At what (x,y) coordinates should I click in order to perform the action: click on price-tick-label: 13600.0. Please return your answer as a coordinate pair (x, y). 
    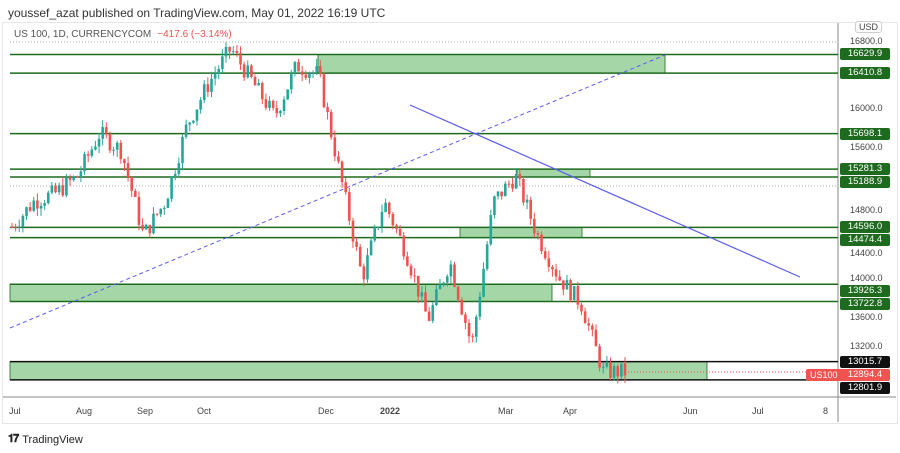
    Looking at the image, I should click on (866, 317).